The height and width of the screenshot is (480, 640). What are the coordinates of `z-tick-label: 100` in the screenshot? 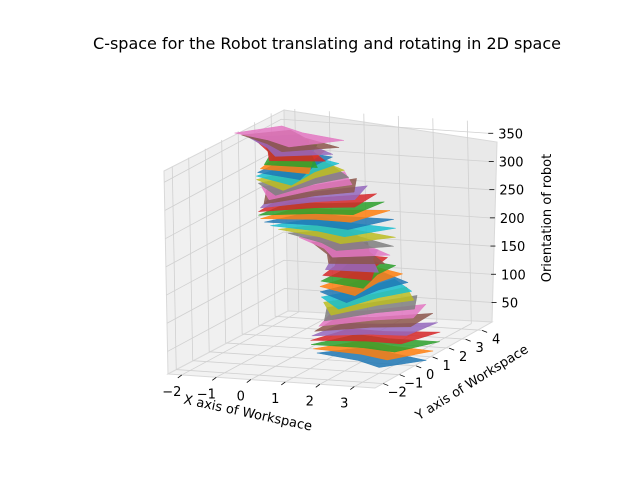 It's located at (513, 275).